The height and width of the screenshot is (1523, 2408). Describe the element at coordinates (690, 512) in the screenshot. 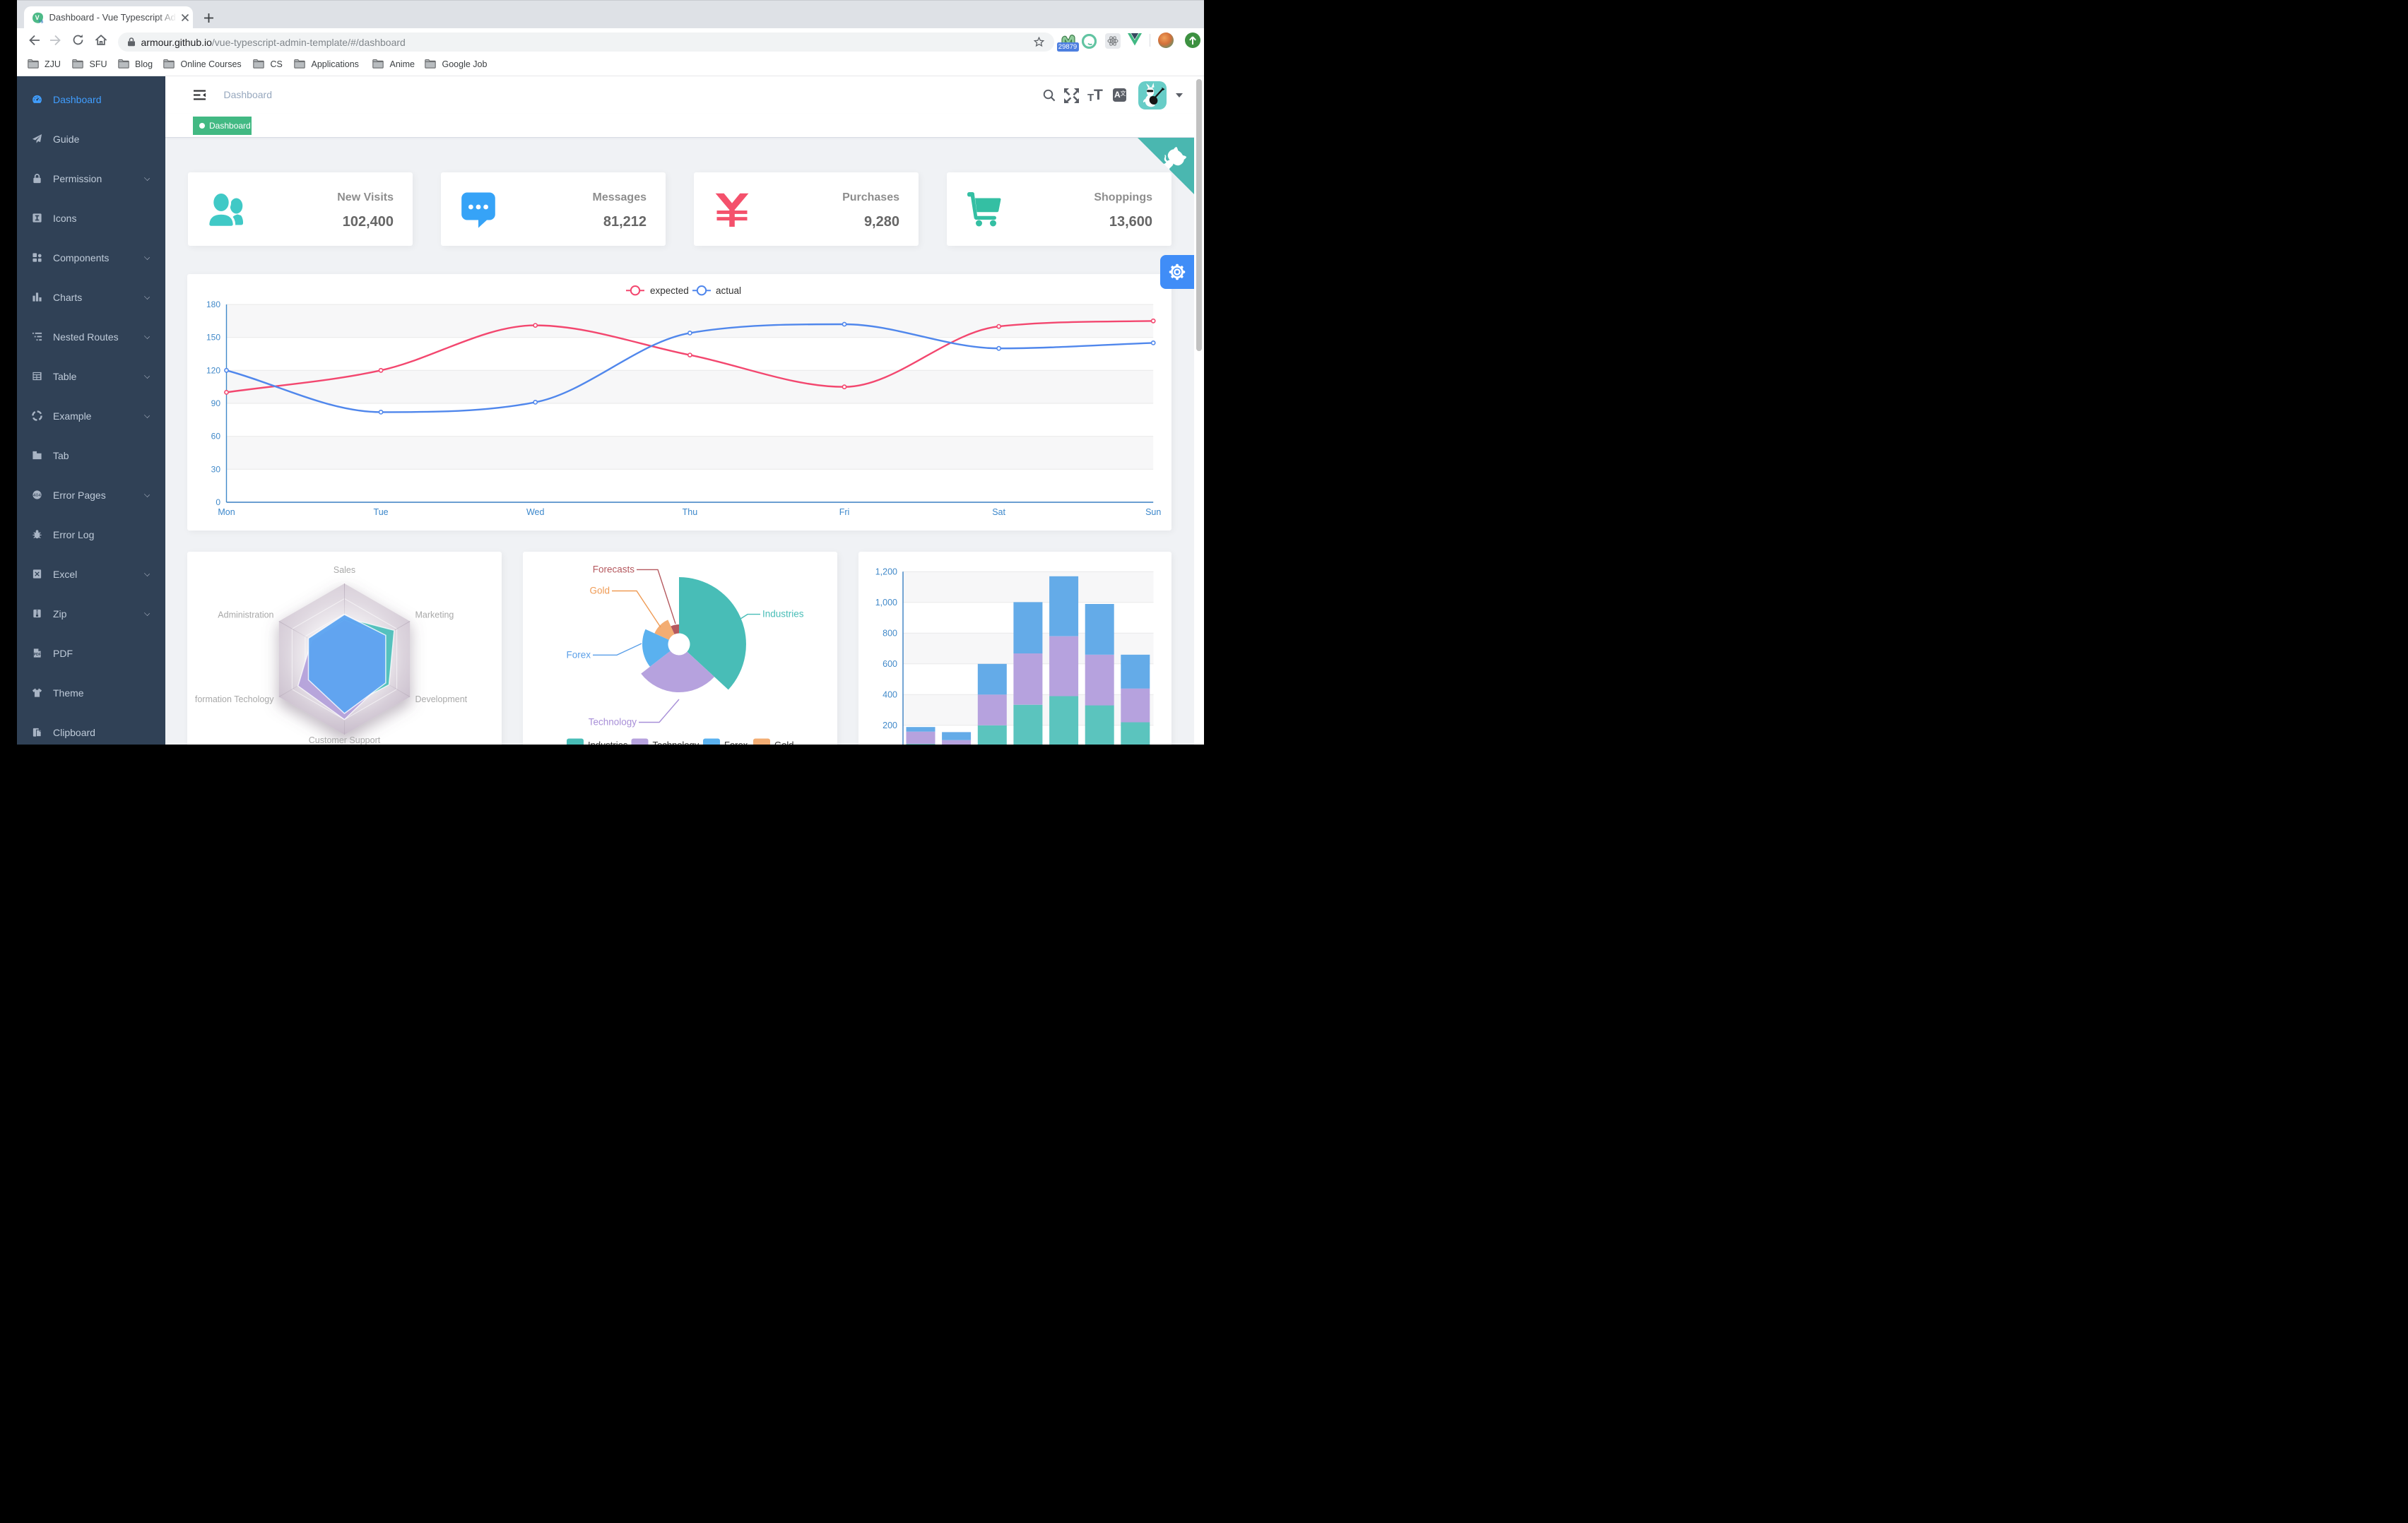

I see `svg-text: Thu` at that location.